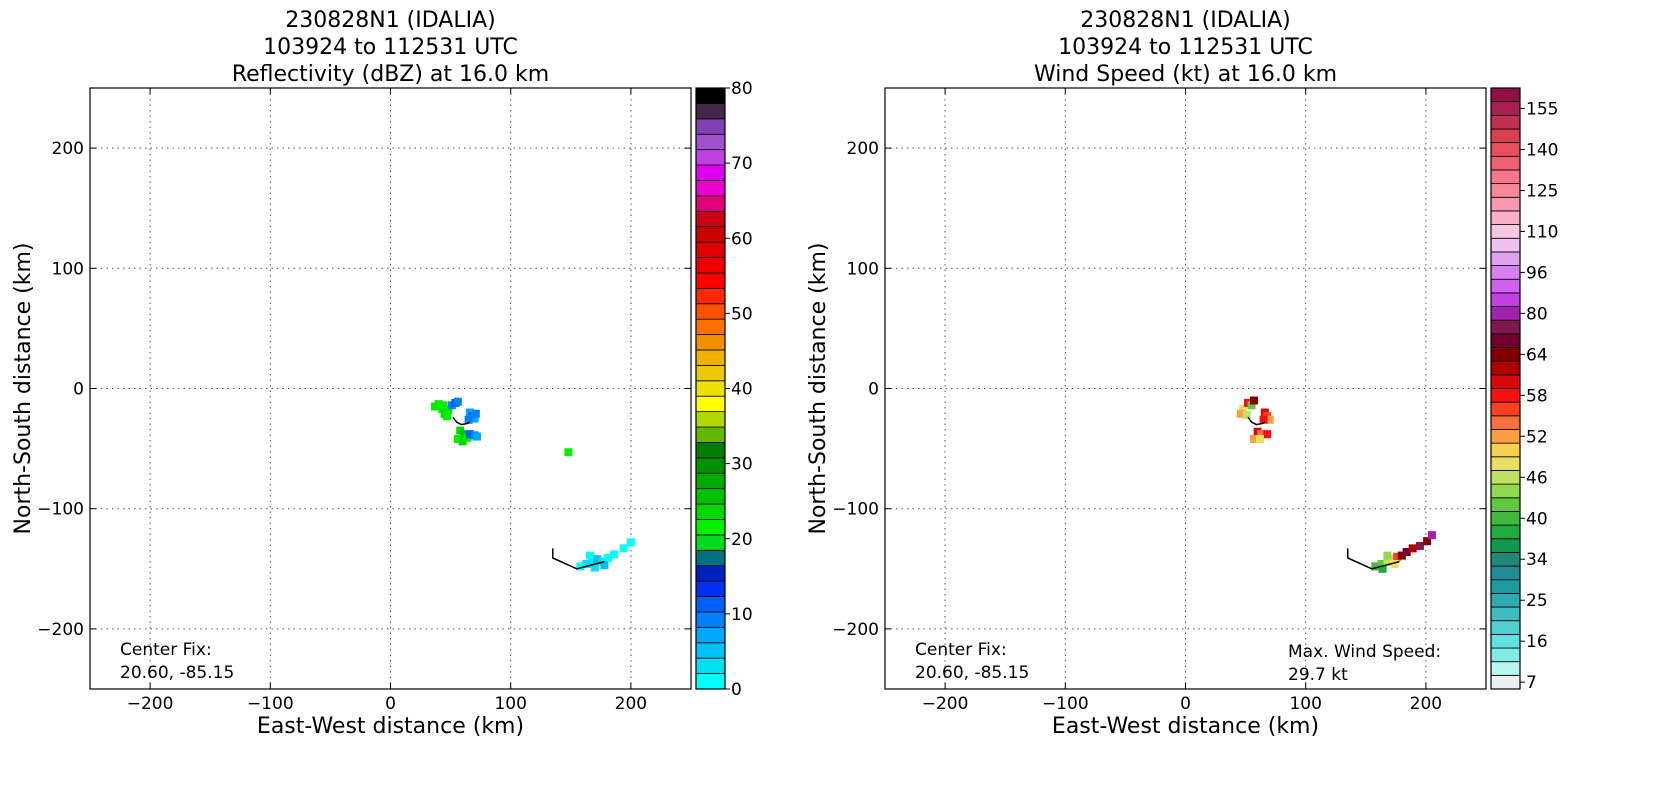  Describe the element at coordinates (1065, 704) in the screenshot. I see `x-tick-label: −100` at that location.